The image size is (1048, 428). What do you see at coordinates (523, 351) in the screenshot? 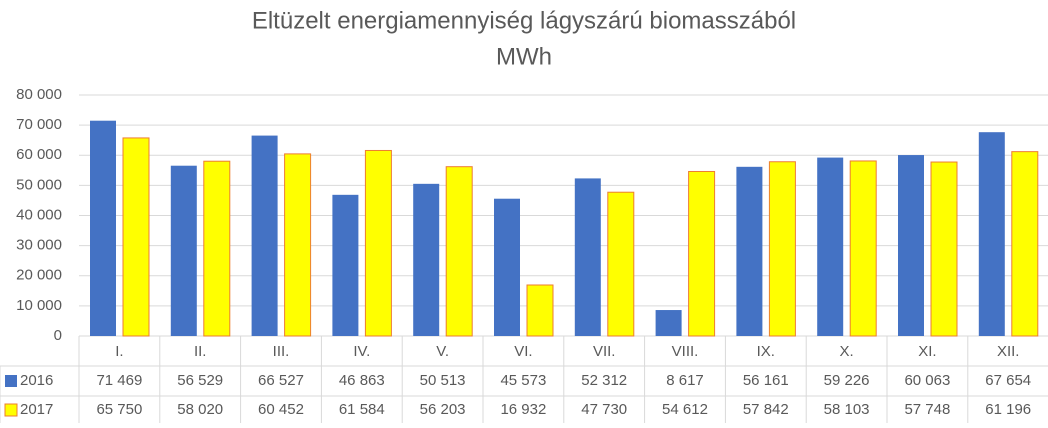
I see `x-tick-label: VI.` at bounding box center [523, 351].